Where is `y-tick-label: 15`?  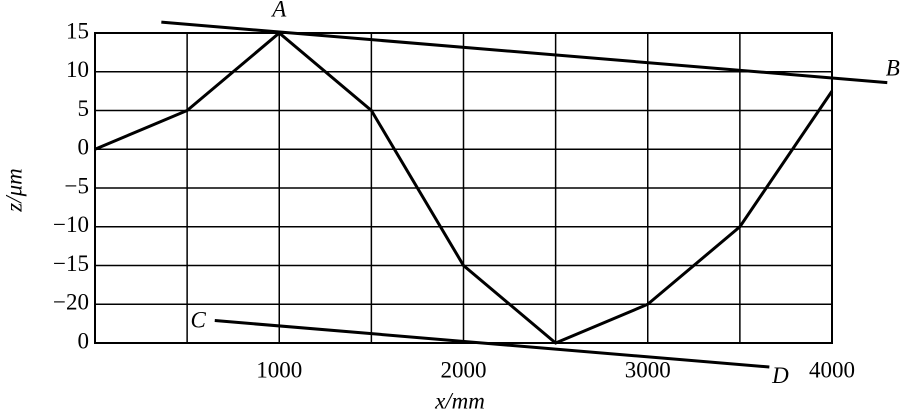 y-tick-label: 15 is located at coordinates (77, 30).